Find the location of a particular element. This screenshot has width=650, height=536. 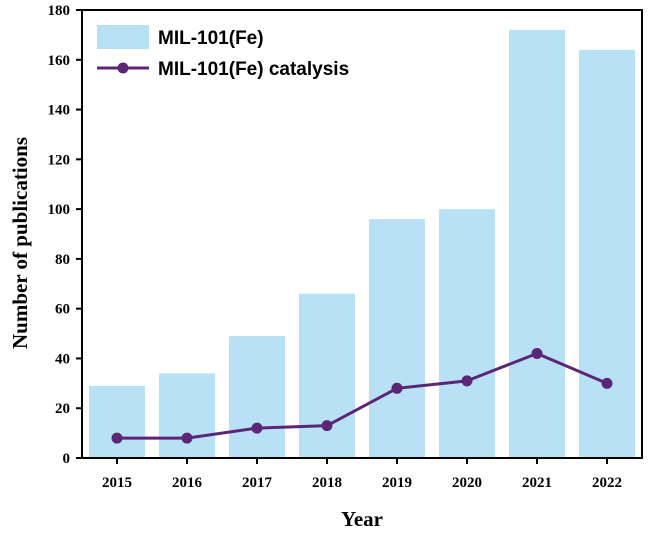

y-tick-label-120: 120 is located at coordinates (59, 160).